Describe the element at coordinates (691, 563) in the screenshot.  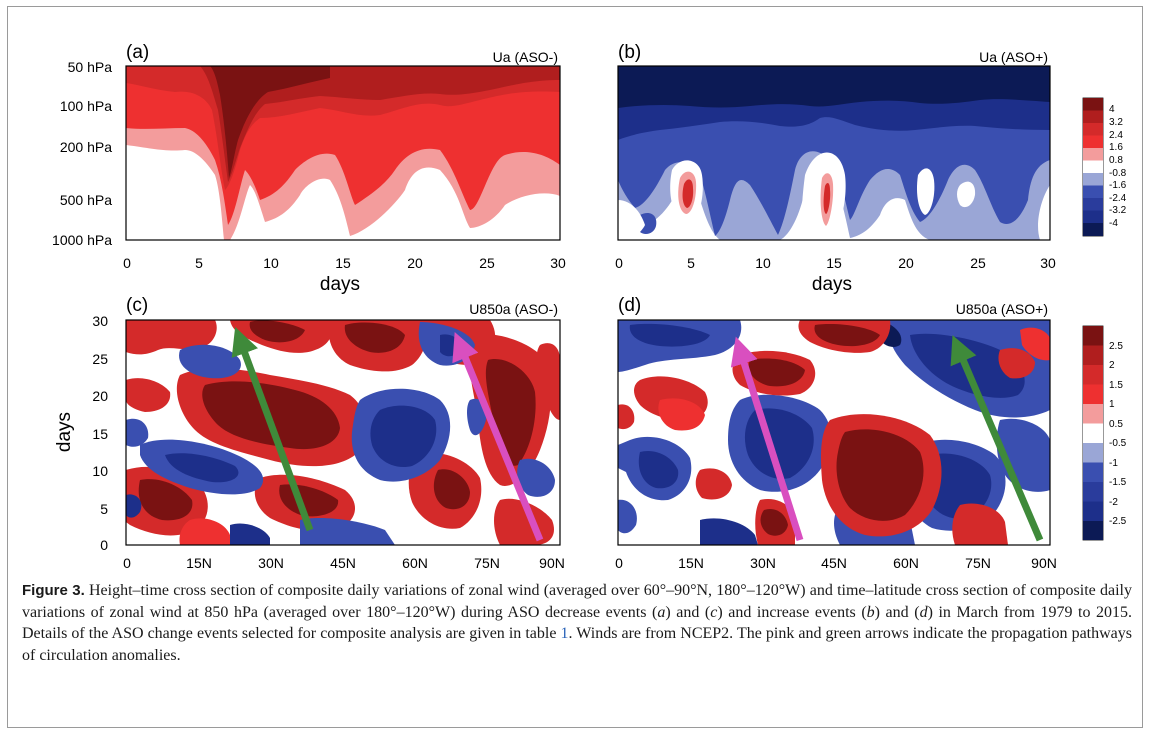
I see `panel-d-xtick: 15N` at that location.